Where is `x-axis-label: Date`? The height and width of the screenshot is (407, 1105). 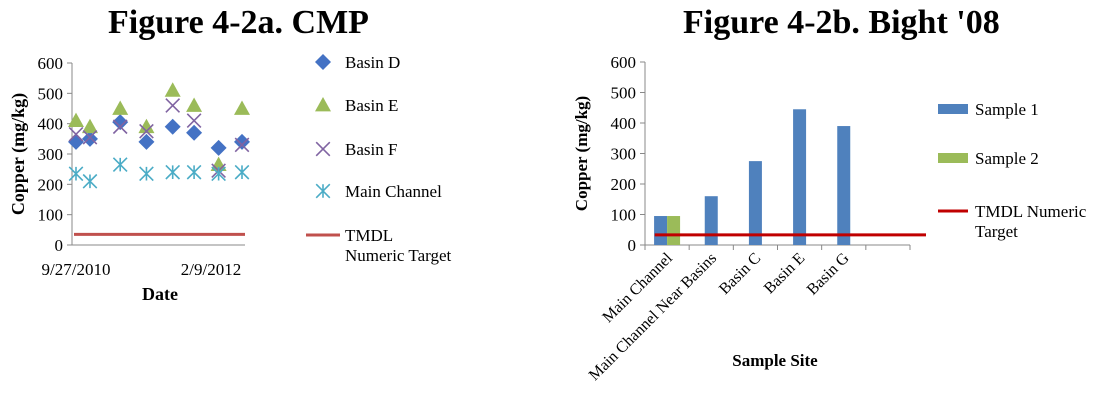 x-axis-label: Date is located at coordinates (160, 294).